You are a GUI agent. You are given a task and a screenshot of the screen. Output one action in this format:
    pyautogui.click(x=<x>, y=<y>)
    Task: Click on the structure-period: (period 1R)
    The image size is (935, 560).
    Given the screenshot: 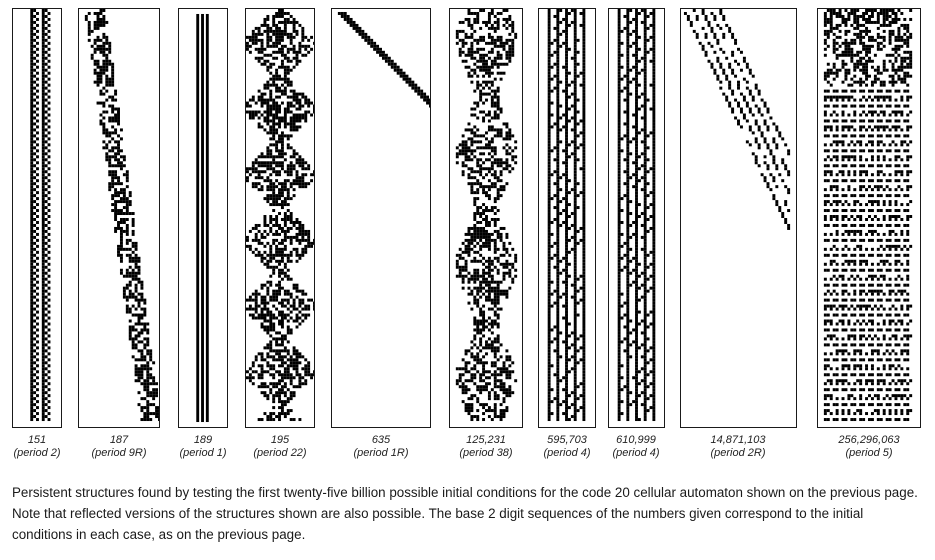 What is the action you would take?
    pyautogui.click(x=381, y=453)
    